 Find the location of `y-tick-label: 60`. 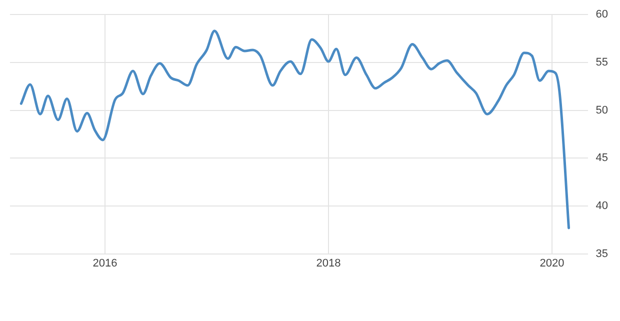

y-tick-label: 60 is located at coordinates (602, 14).